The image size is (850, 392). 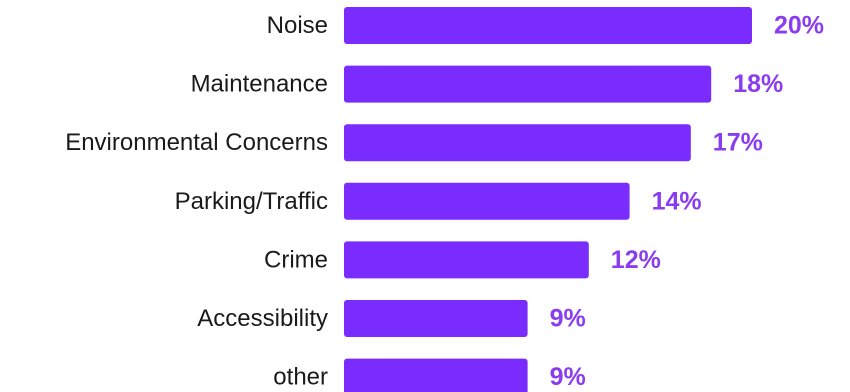 I want to click on category-label-maintenance: Maintenance, so click(x=259, y=84).